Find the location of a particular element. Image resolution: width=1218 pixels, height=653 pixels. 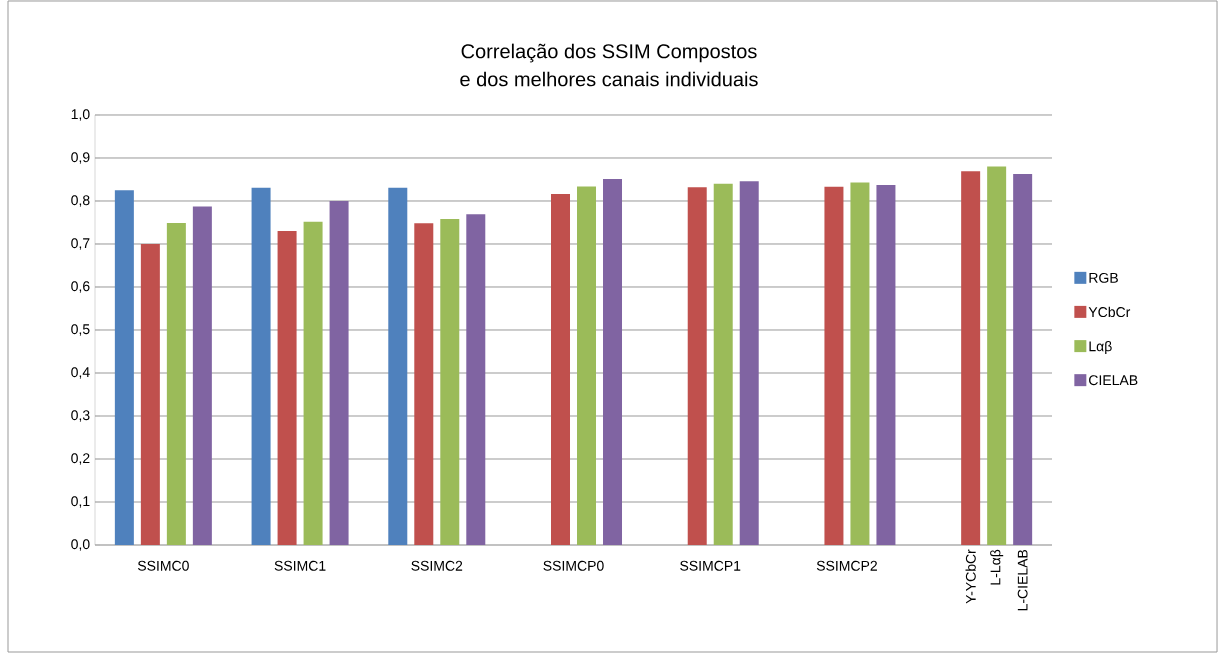

text: L-CIELAB is located at coordinates (1022, 580).